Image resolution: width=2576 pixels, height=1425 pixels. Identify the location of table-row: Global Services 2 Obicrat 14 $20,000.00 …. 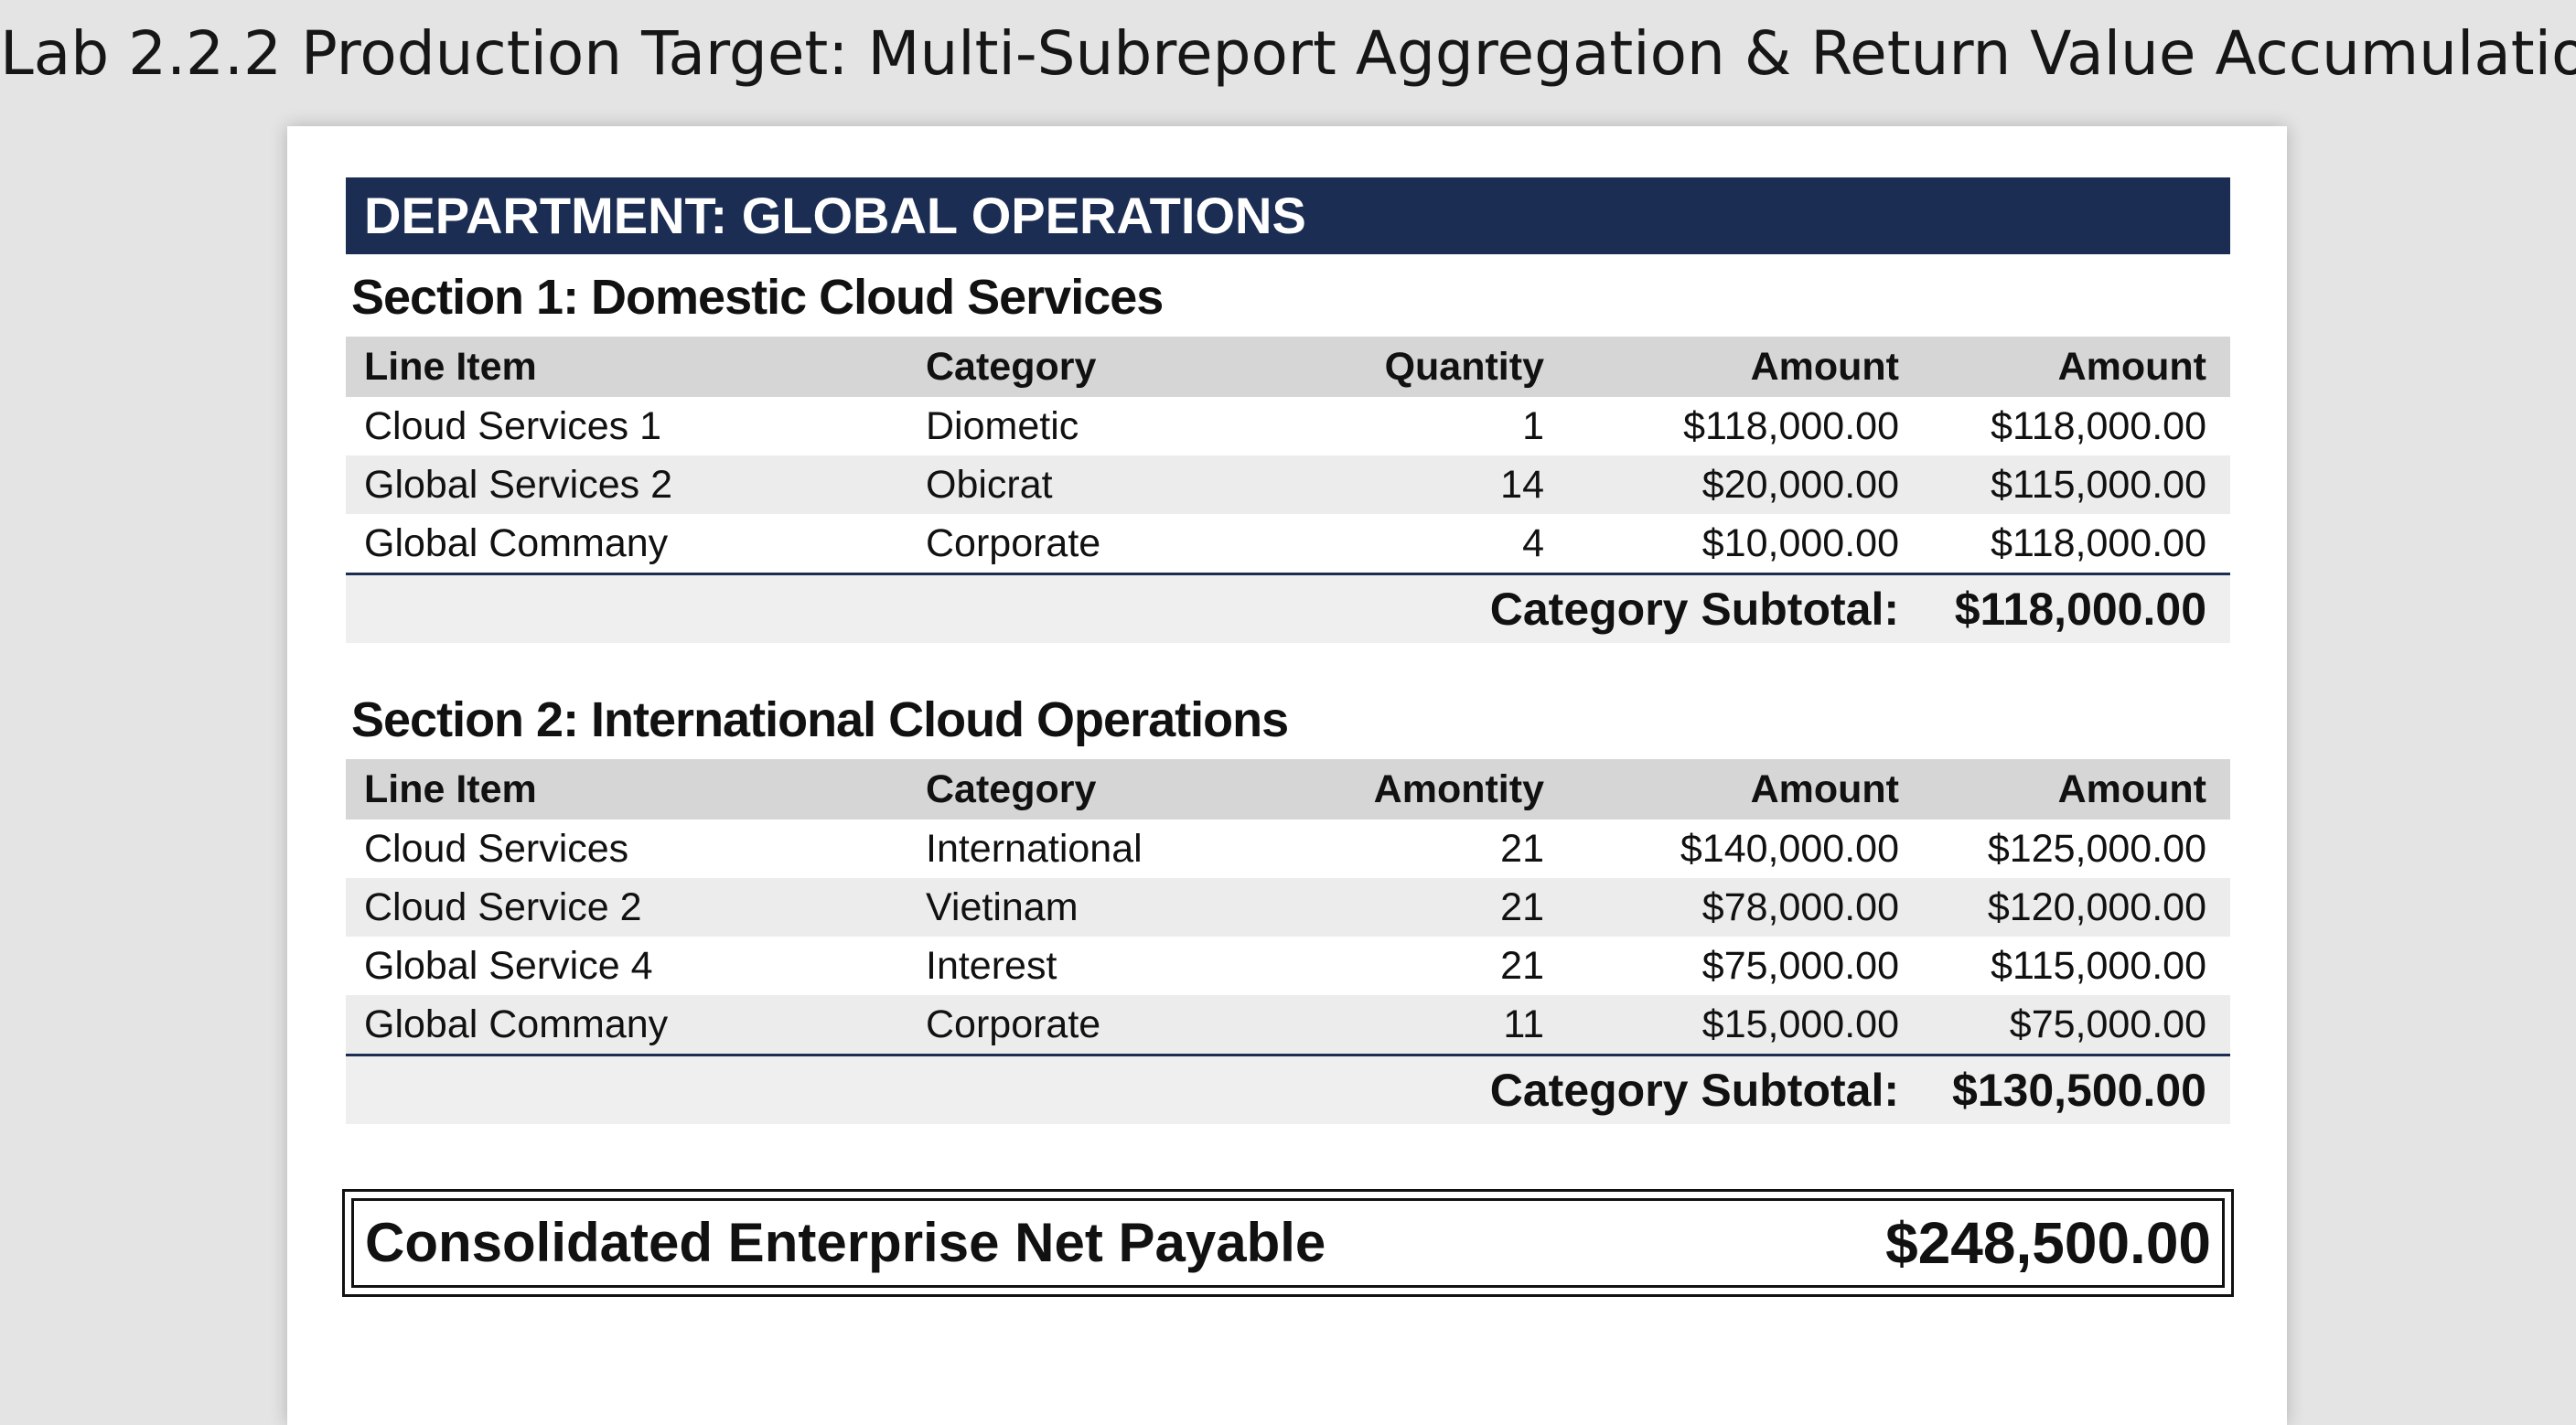
(1288, 484).